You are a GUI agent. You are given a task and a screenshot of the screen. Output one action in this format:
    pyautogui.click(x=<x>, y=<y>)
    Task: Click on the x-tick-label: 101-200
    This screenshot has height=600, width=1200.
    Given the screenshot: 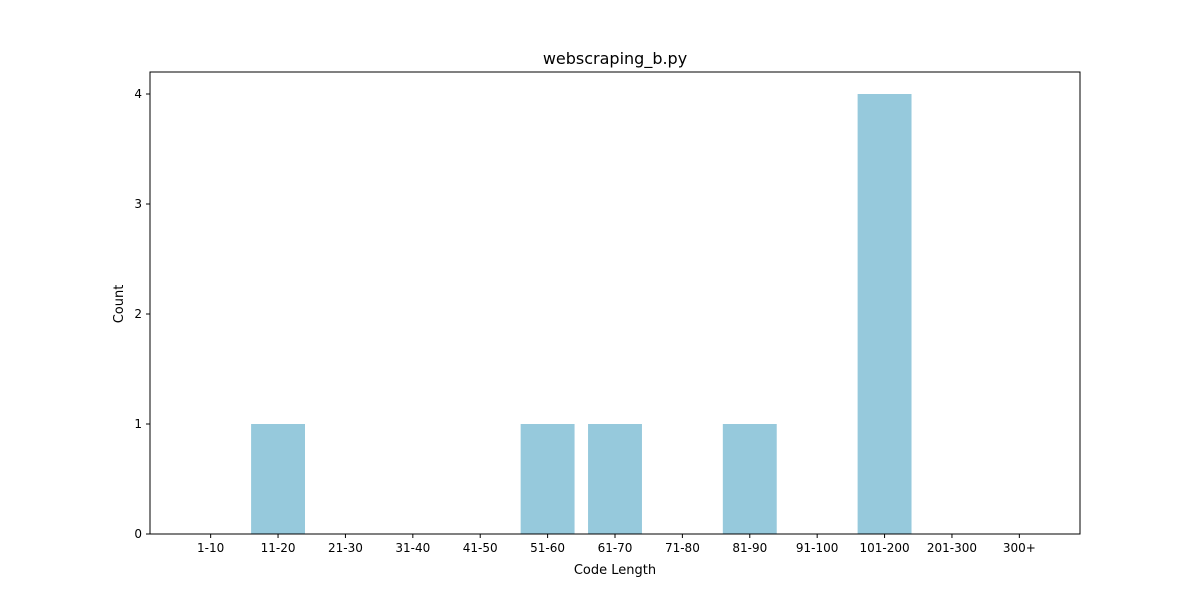 What is the action you would take?
    pyautogui.click(x=884, y=548)
    